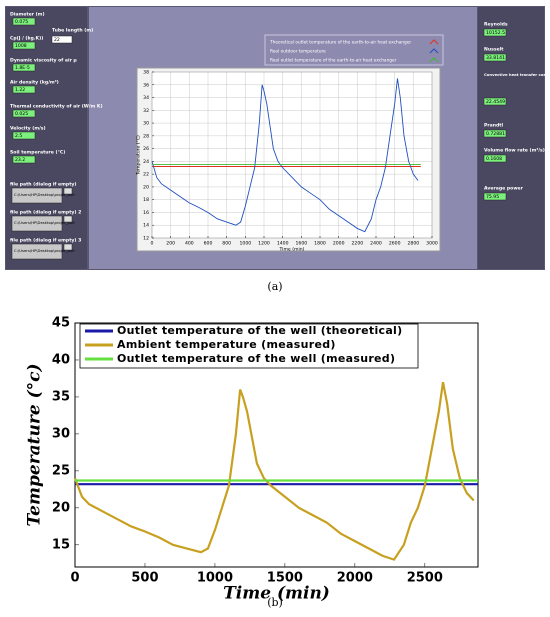 This screenshot has width=550, height=617. I want to click on output-panel, so click(511, 138).